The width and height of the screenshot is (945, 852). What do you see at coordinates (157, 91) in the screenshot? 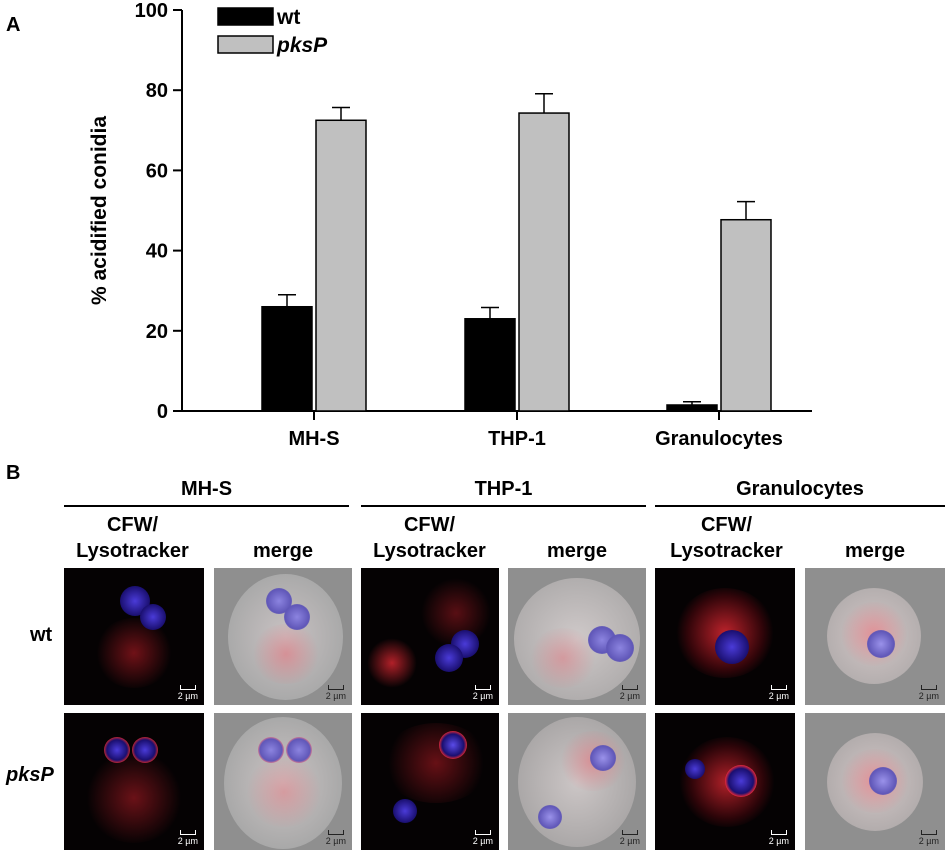
I see `y-tick-label: 80` at bounding box center [157, 91].